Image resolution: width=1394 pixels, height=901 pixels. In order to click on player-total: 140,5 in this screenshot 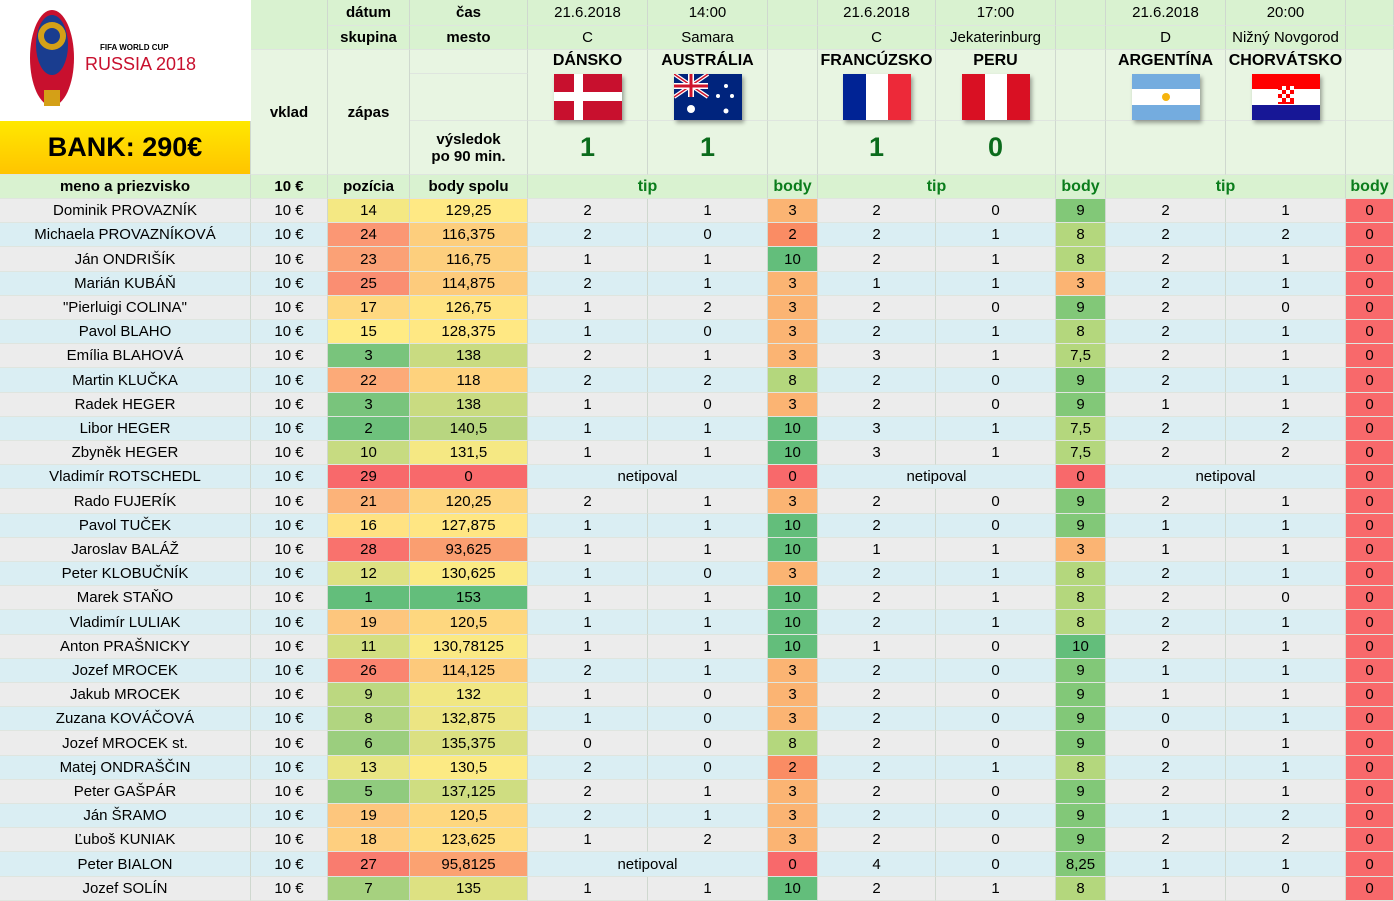, I will do `click(469, 429)`.